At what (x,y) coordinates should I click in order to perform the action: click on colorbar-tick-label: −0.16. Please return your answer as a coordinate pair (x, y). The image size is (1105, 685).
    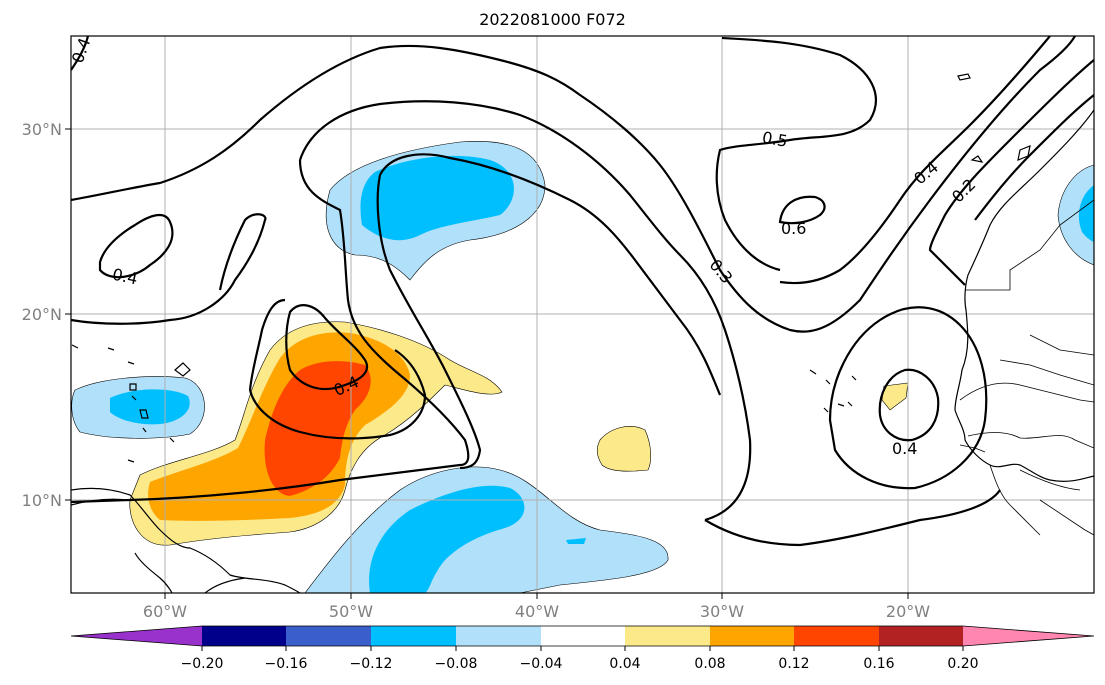
    Looking at the image, I should click on (286, 664).